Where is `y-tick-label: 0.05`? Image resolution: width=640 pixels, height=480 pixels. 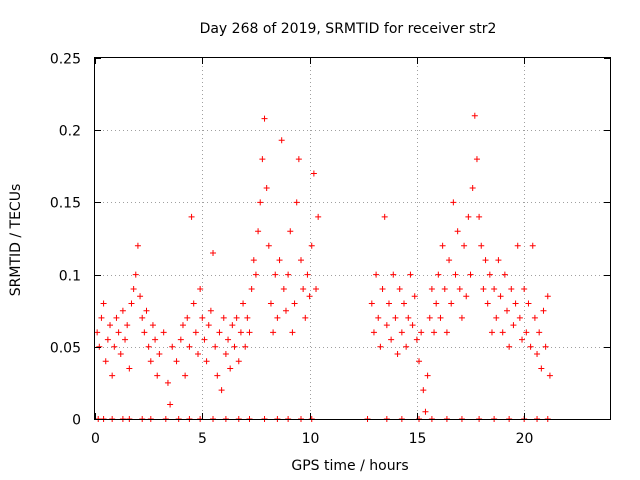 y-tick-label: 0.05 is located at coordinates (65, 349).